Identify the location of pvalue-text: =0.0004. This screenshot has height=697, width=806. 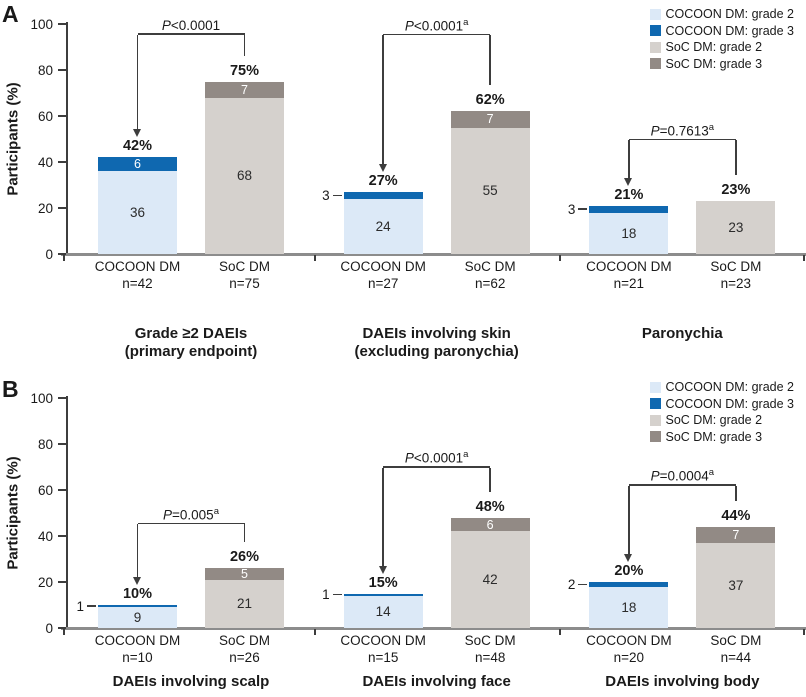
(684, 476).